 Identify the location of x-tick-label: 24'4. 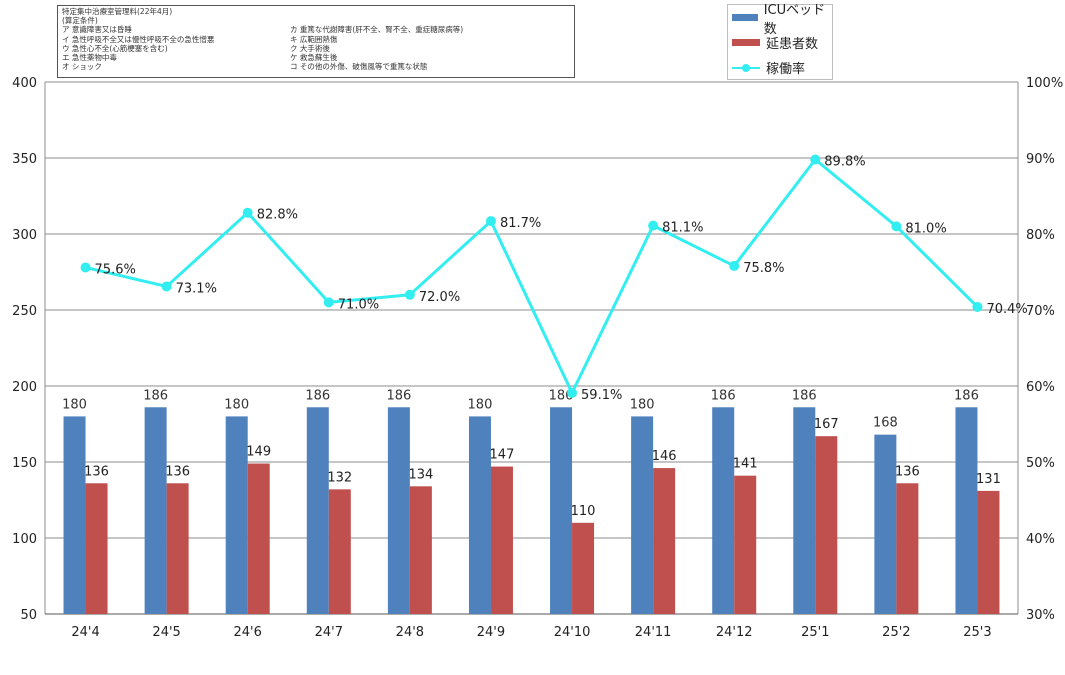
(85, 632).